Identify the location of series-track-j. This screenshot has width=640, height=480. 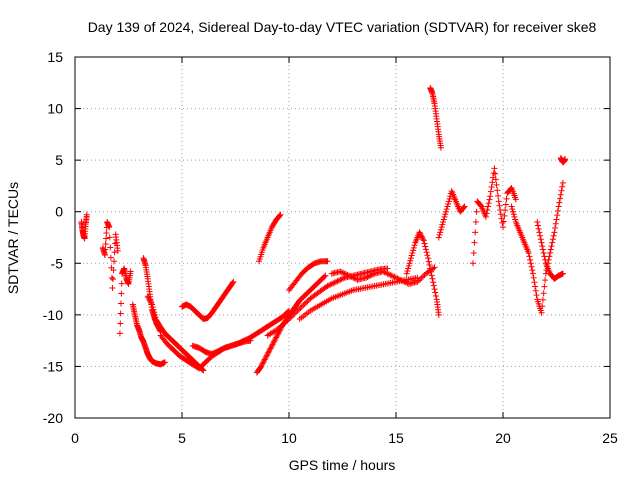
(291, 324).